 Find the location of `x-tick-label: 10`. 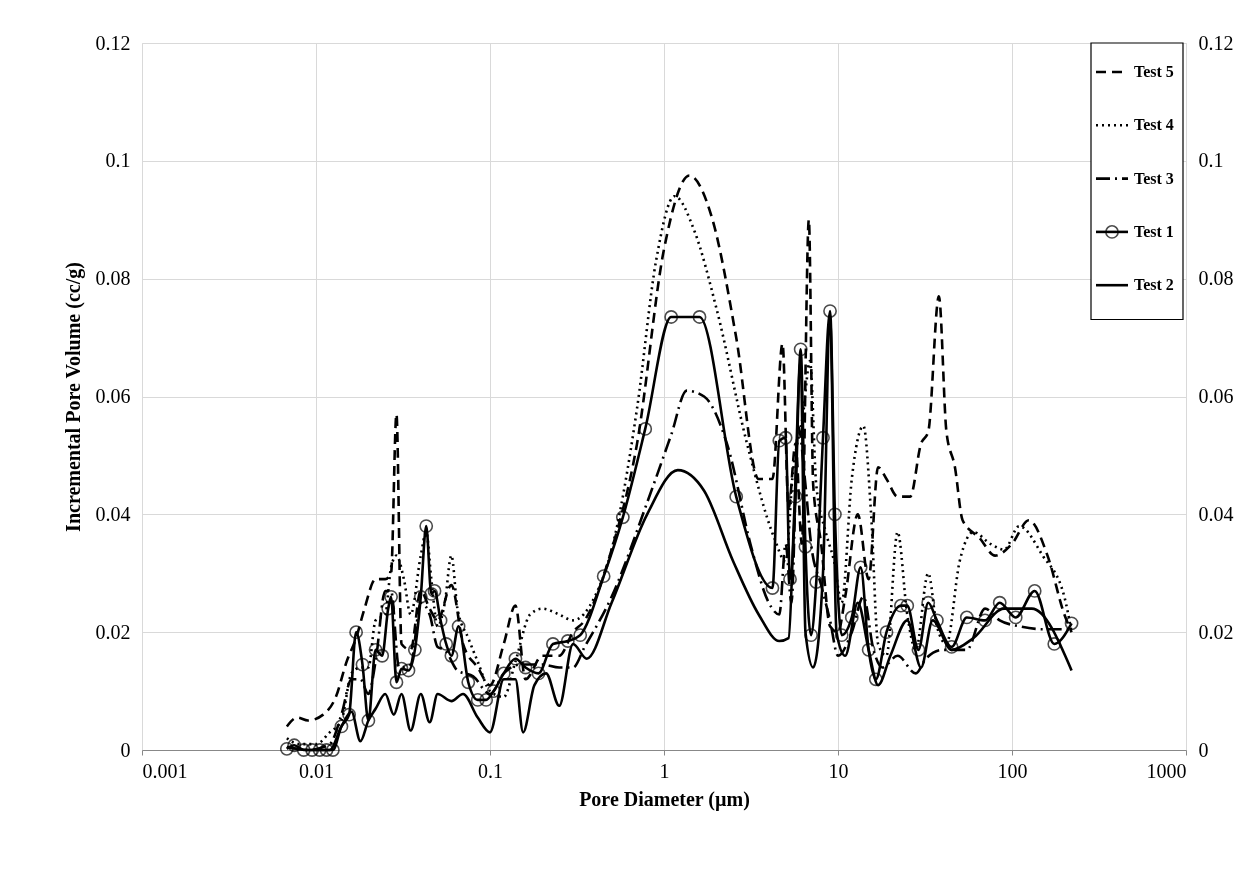

x-tick-label: 10 is located at coordinates (838, 770).